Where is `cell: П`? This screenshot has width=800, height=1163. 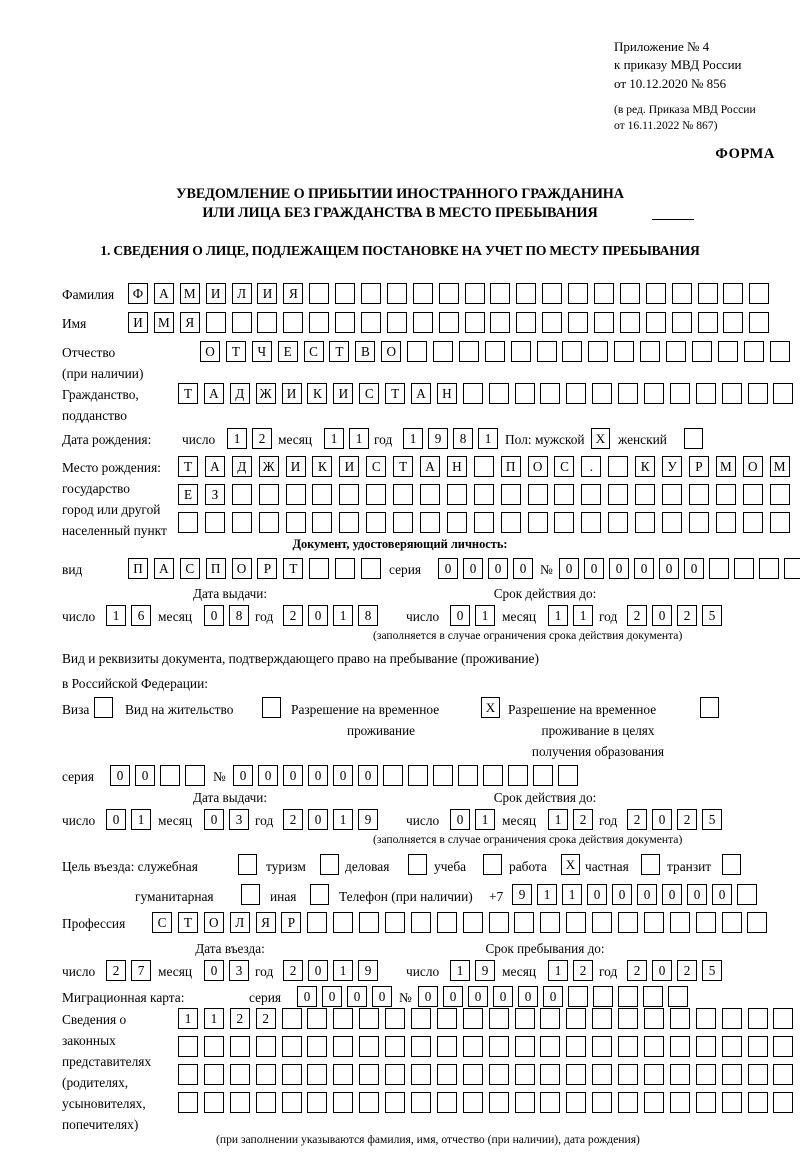
cell: П is located at coordinates (510, 466).